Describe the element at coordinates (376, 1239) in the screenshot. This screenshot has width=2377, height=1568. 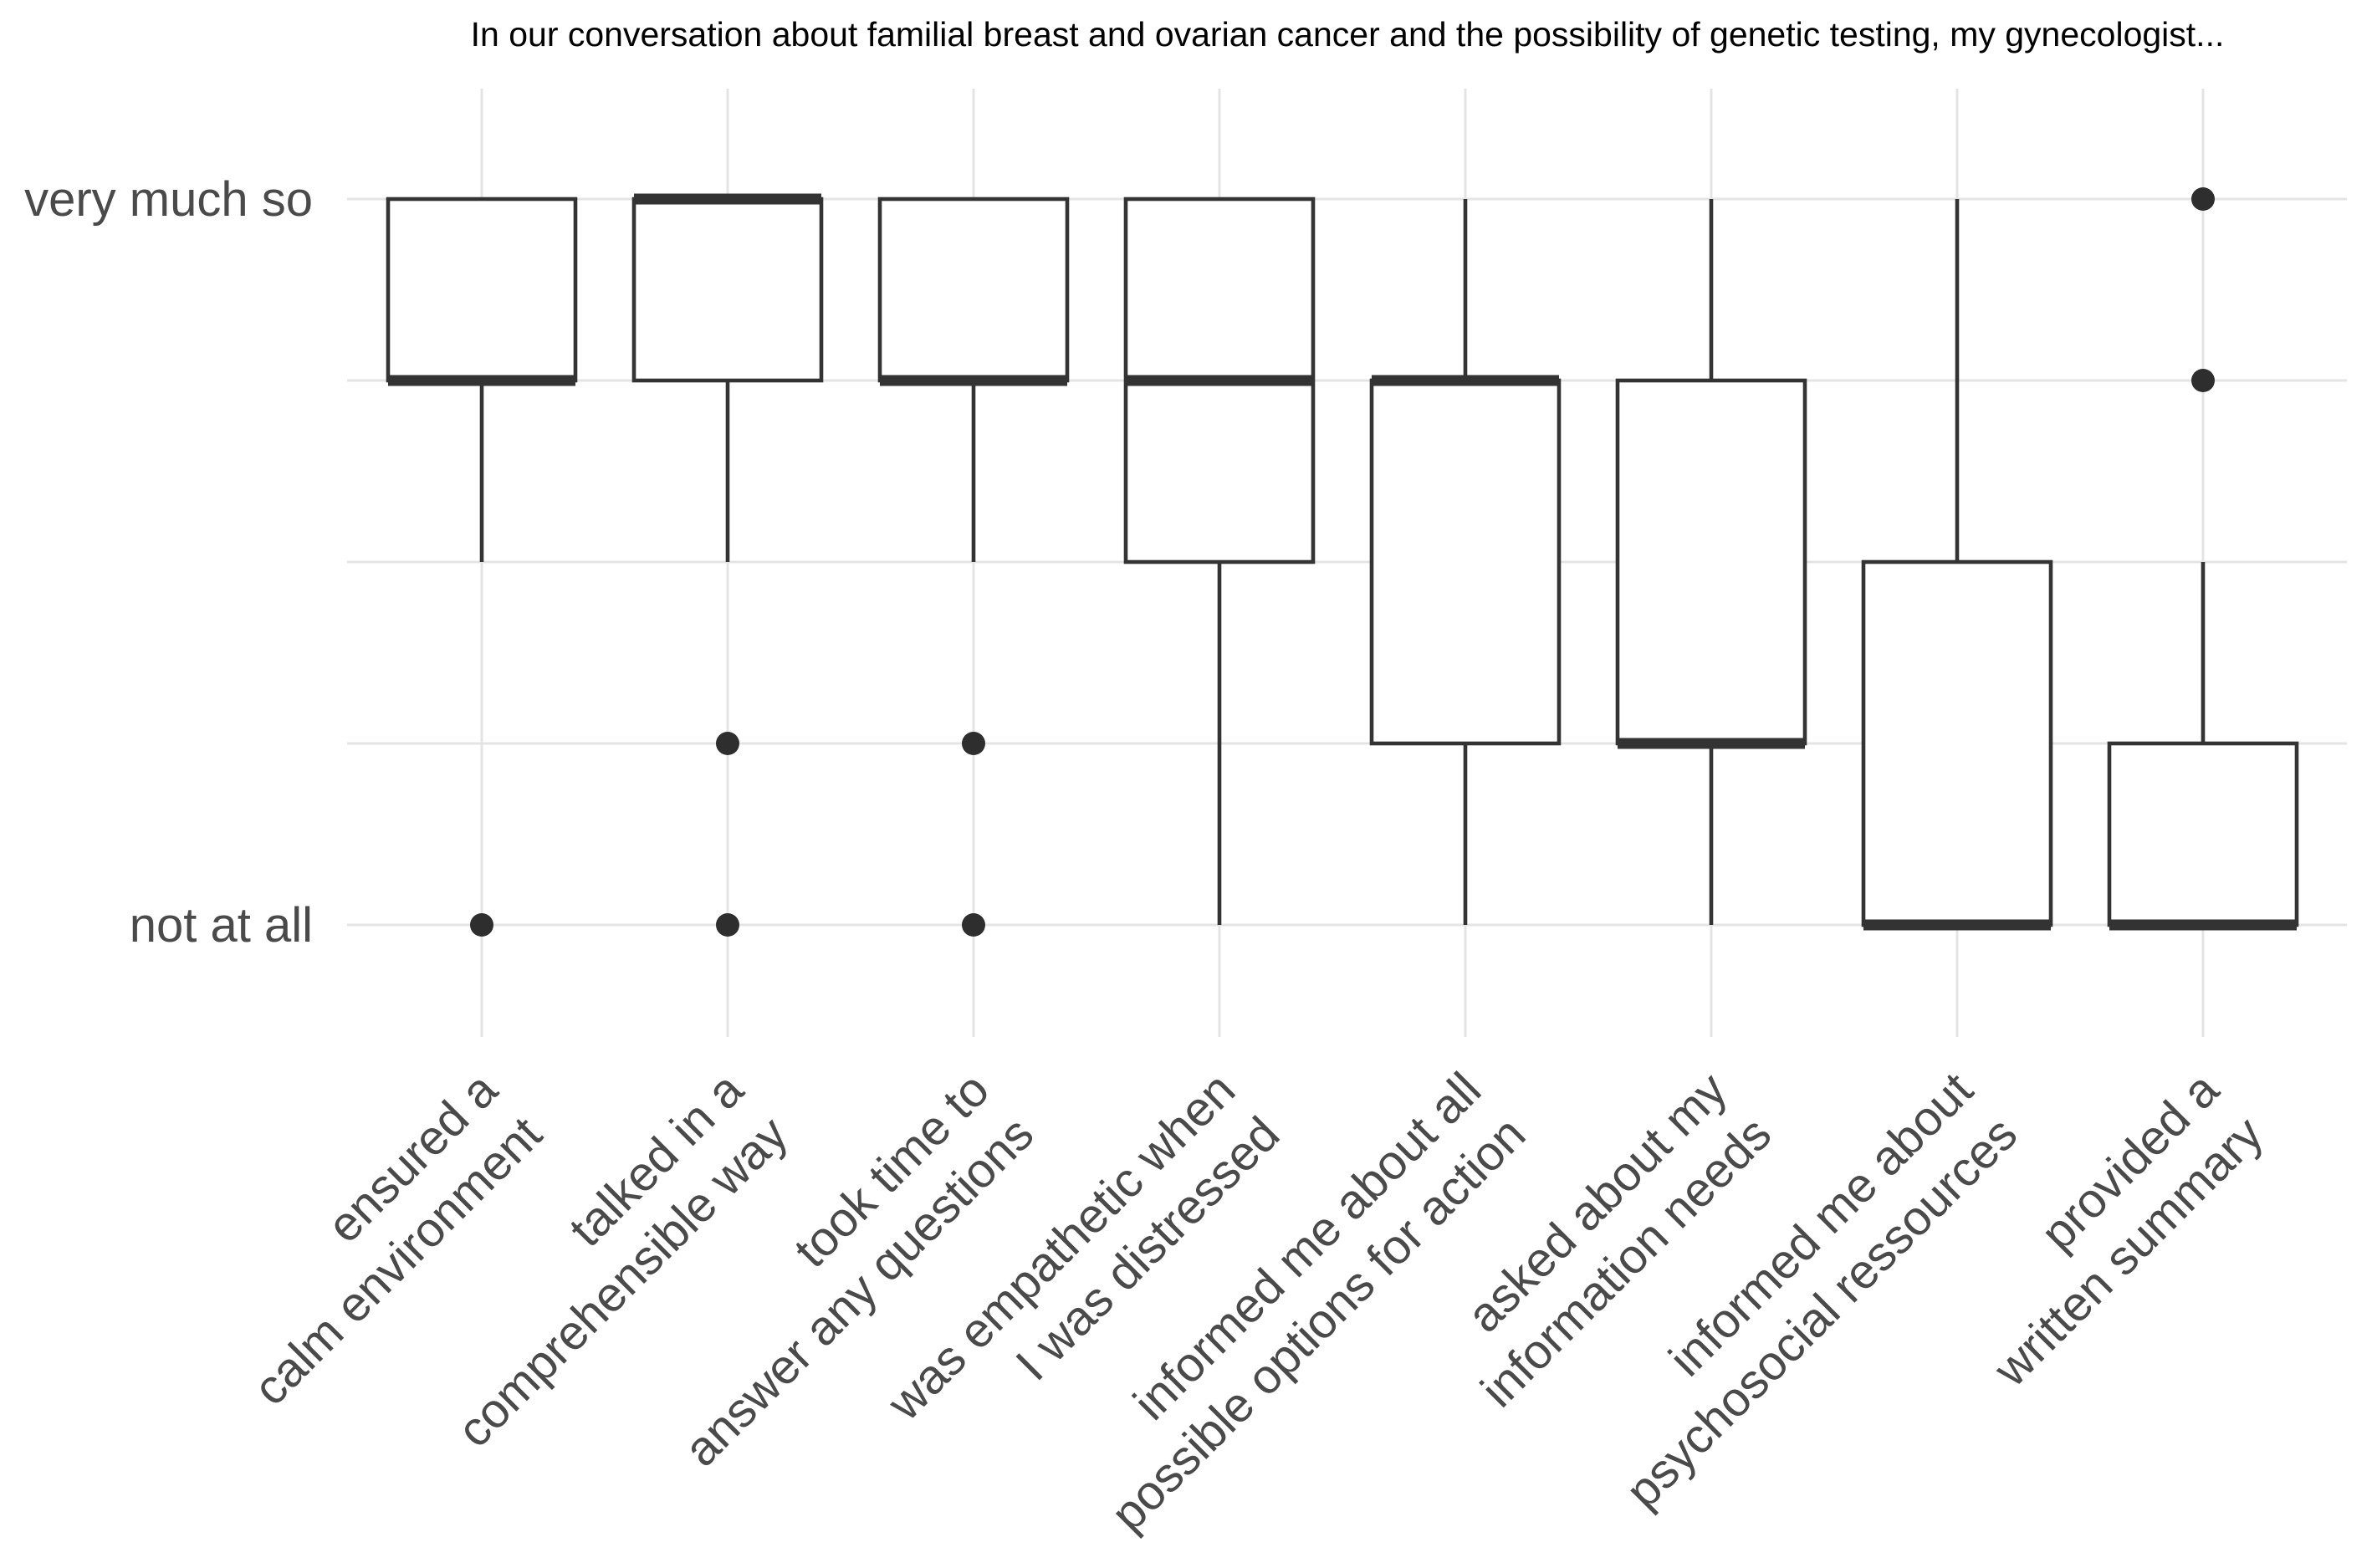
I see `x-tick-label: ensured acalm environment` at that location.